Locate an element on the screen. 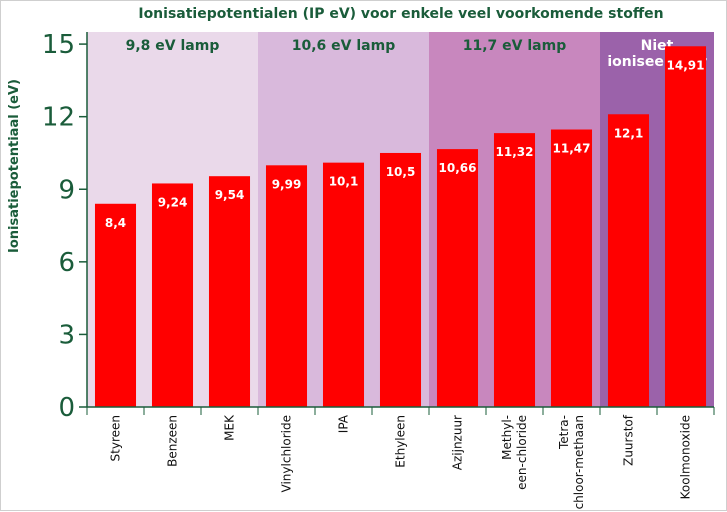 Image resolution: width=727 pixels, height=512 pixels. category-label-2: MEK is located at coordinates (230, 427).